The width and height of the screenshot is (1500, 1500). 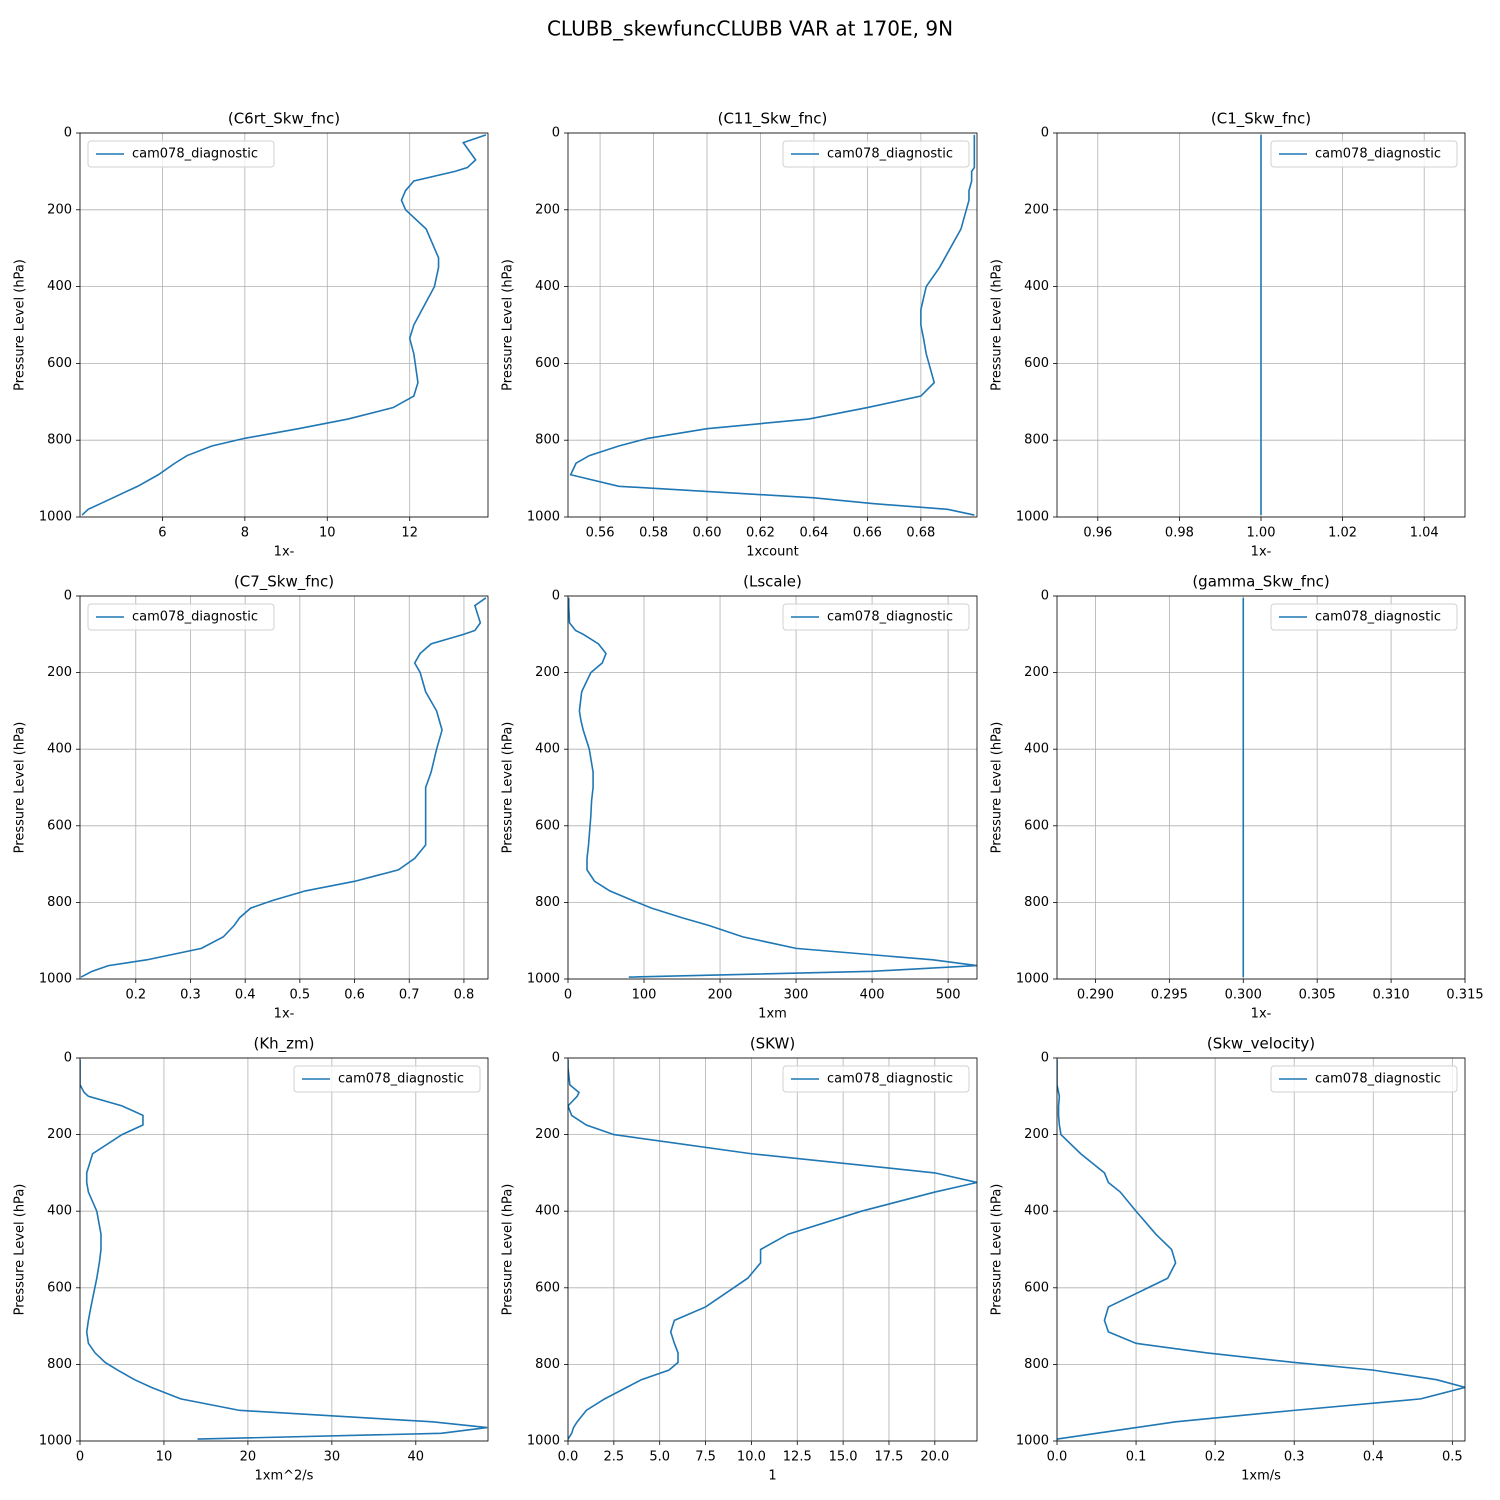 I want to click on x-tick-label: 0.4, so click(x=1373, y=1457).